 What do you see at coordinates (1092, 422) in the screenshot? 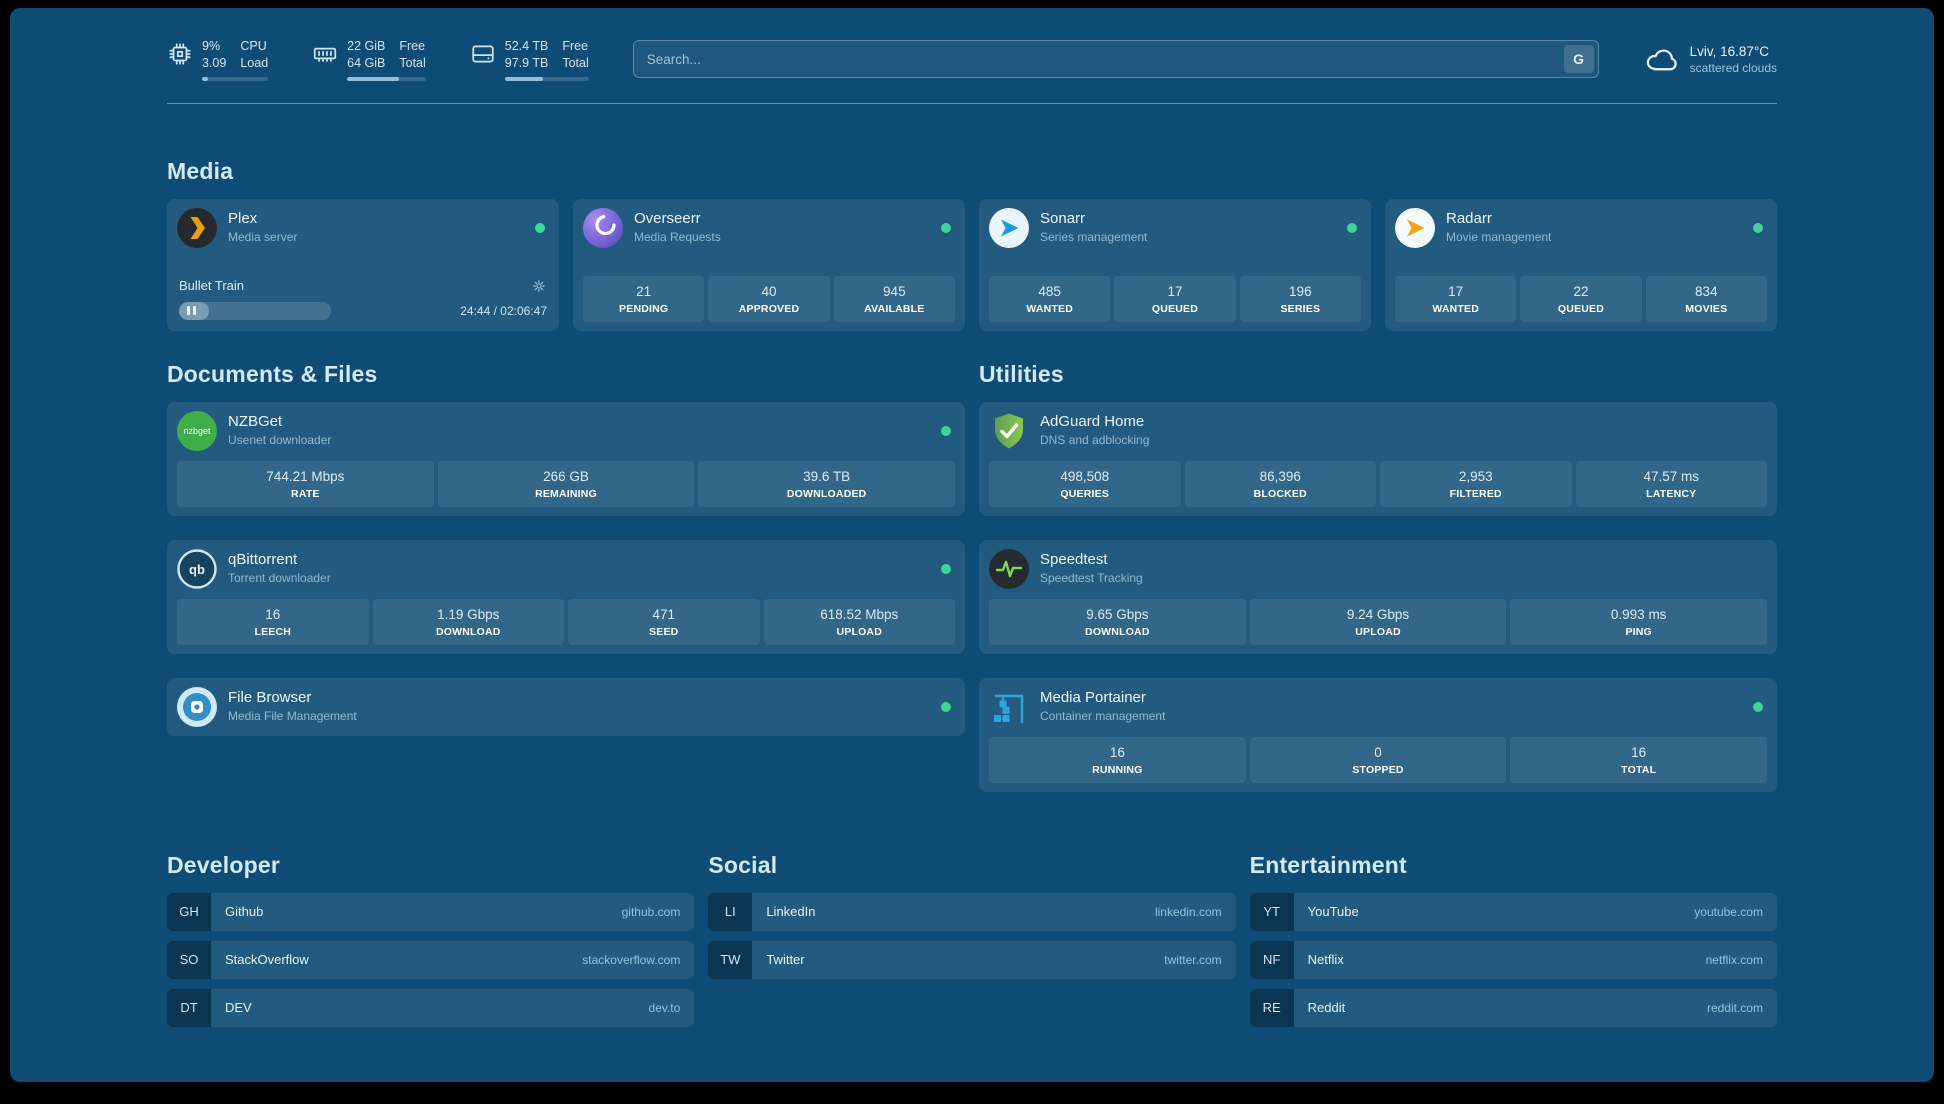
I see `service-name: AdGuard Home` at bounding box center [1092, 422].